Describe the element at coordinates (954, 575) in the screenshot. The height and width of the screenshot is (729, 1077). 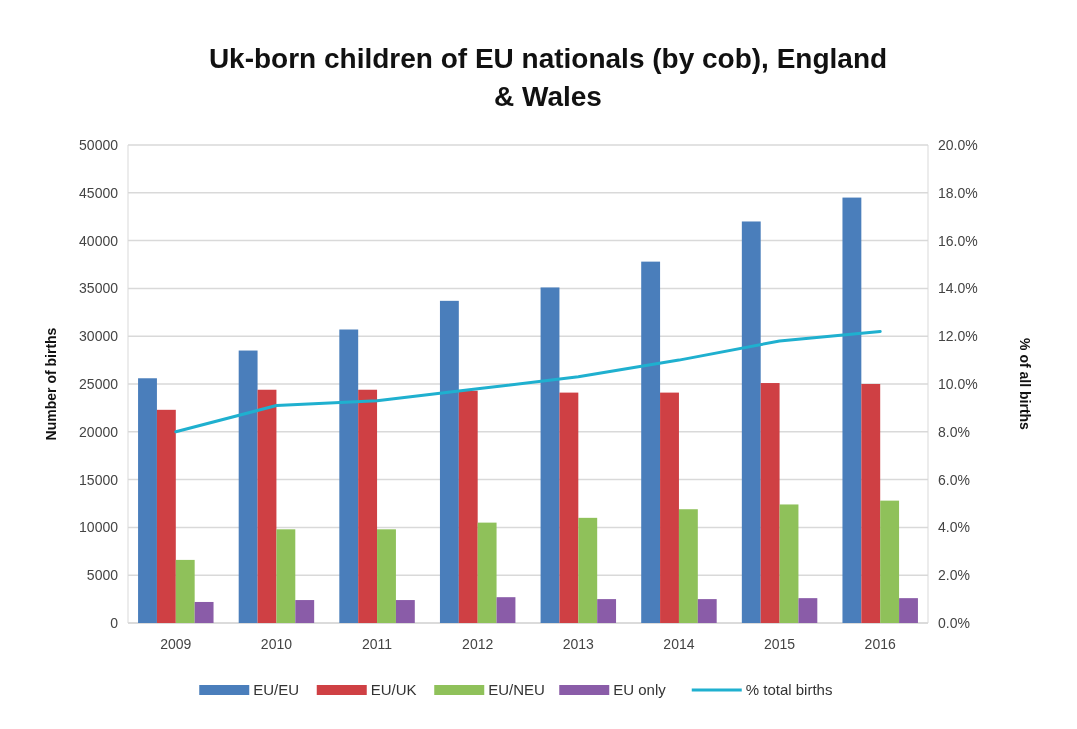
I see `y2-tick-label: 2.0%` at that location.